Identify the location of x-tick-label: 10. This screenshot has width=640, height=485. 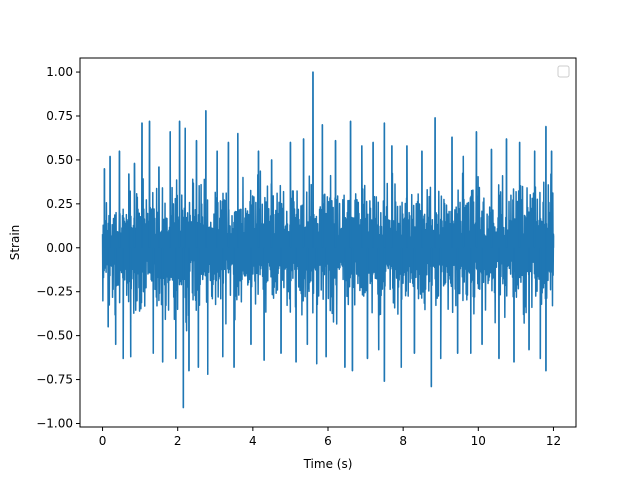
(478, 441).